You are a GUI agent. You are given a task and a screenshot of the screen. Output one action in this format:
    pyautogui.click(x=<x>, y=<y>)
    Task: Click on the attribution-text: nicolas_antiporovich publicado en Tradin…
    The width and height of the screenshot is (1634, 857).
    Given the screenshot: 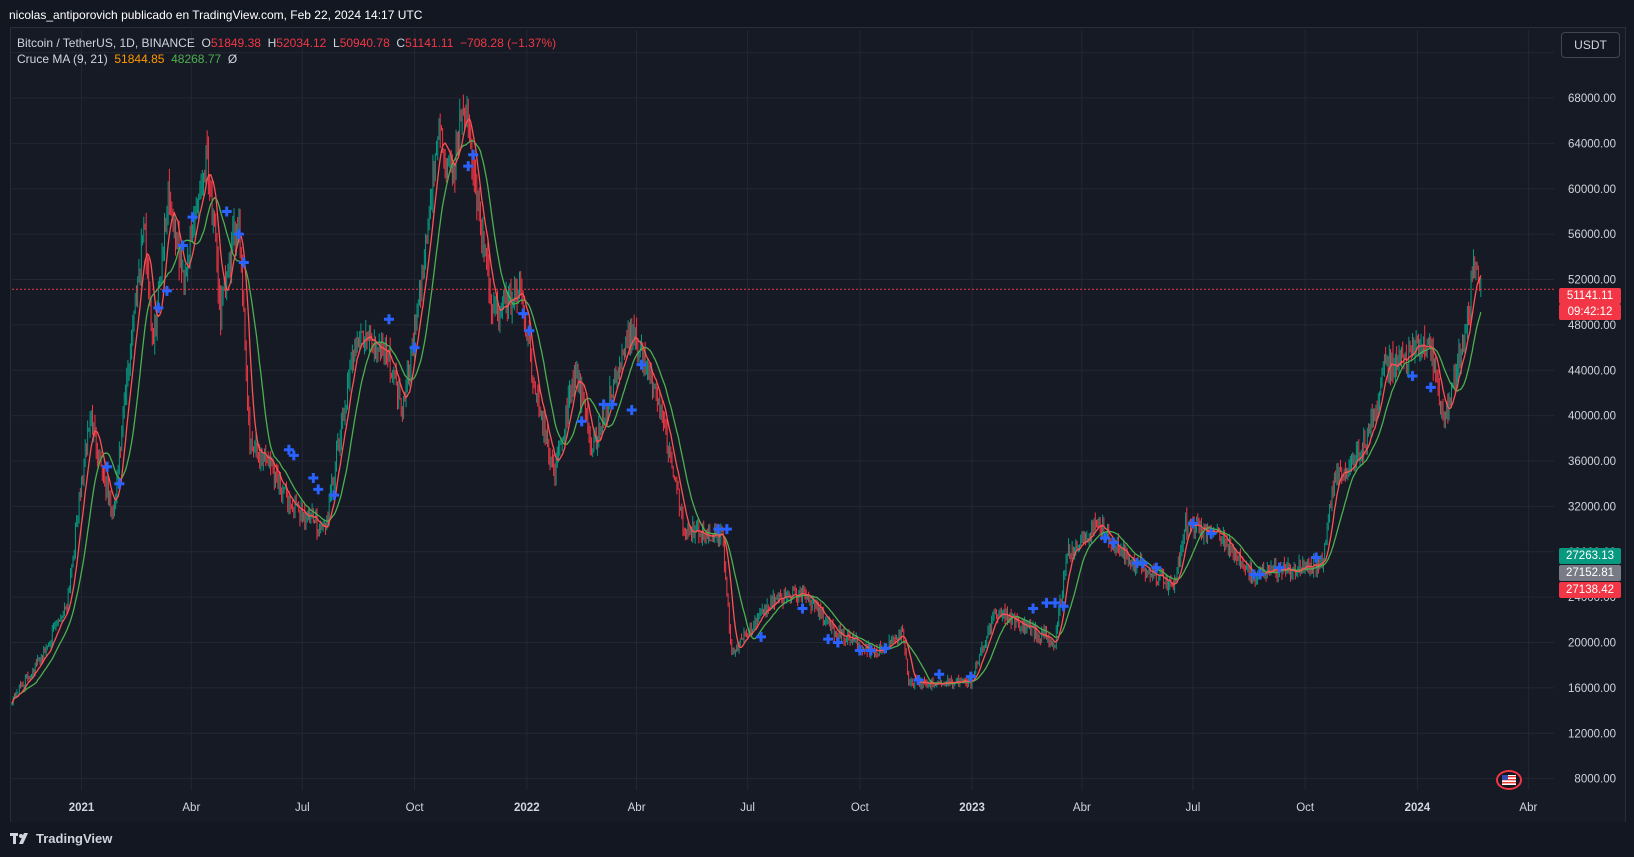 What is the action you would take?
    pyautogui.click(x=216, y=15)
    